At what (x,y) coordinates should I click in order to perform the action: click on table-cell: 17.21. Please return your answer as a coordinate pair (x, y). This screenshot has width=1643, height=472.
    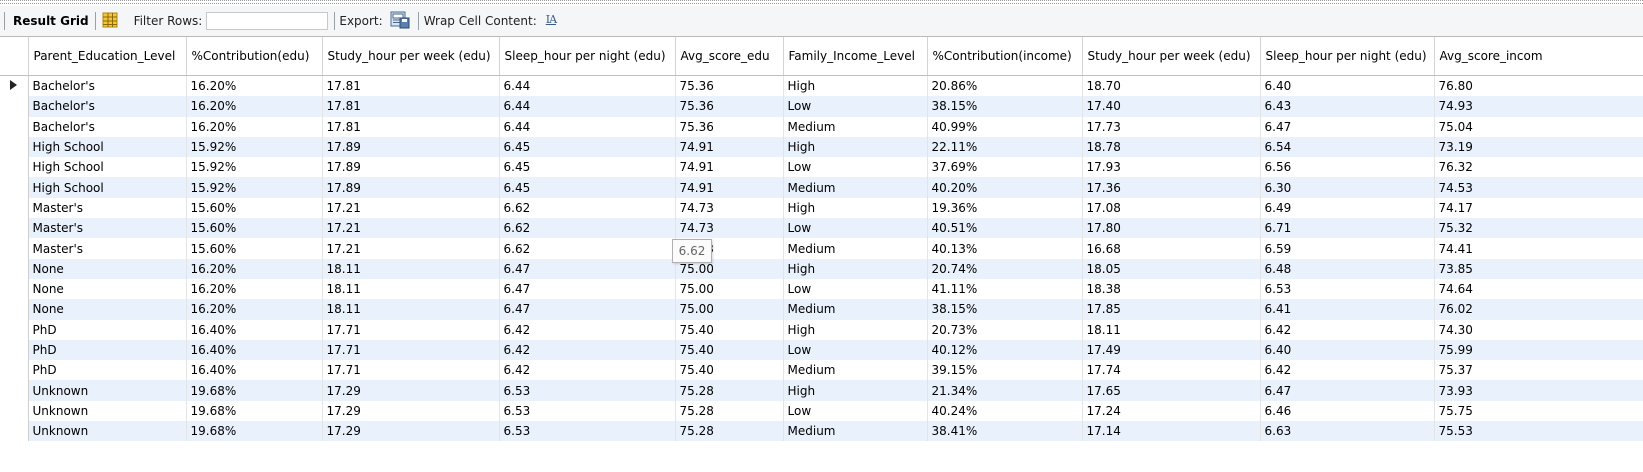
    Looking at the image, I should click on (411, 248).